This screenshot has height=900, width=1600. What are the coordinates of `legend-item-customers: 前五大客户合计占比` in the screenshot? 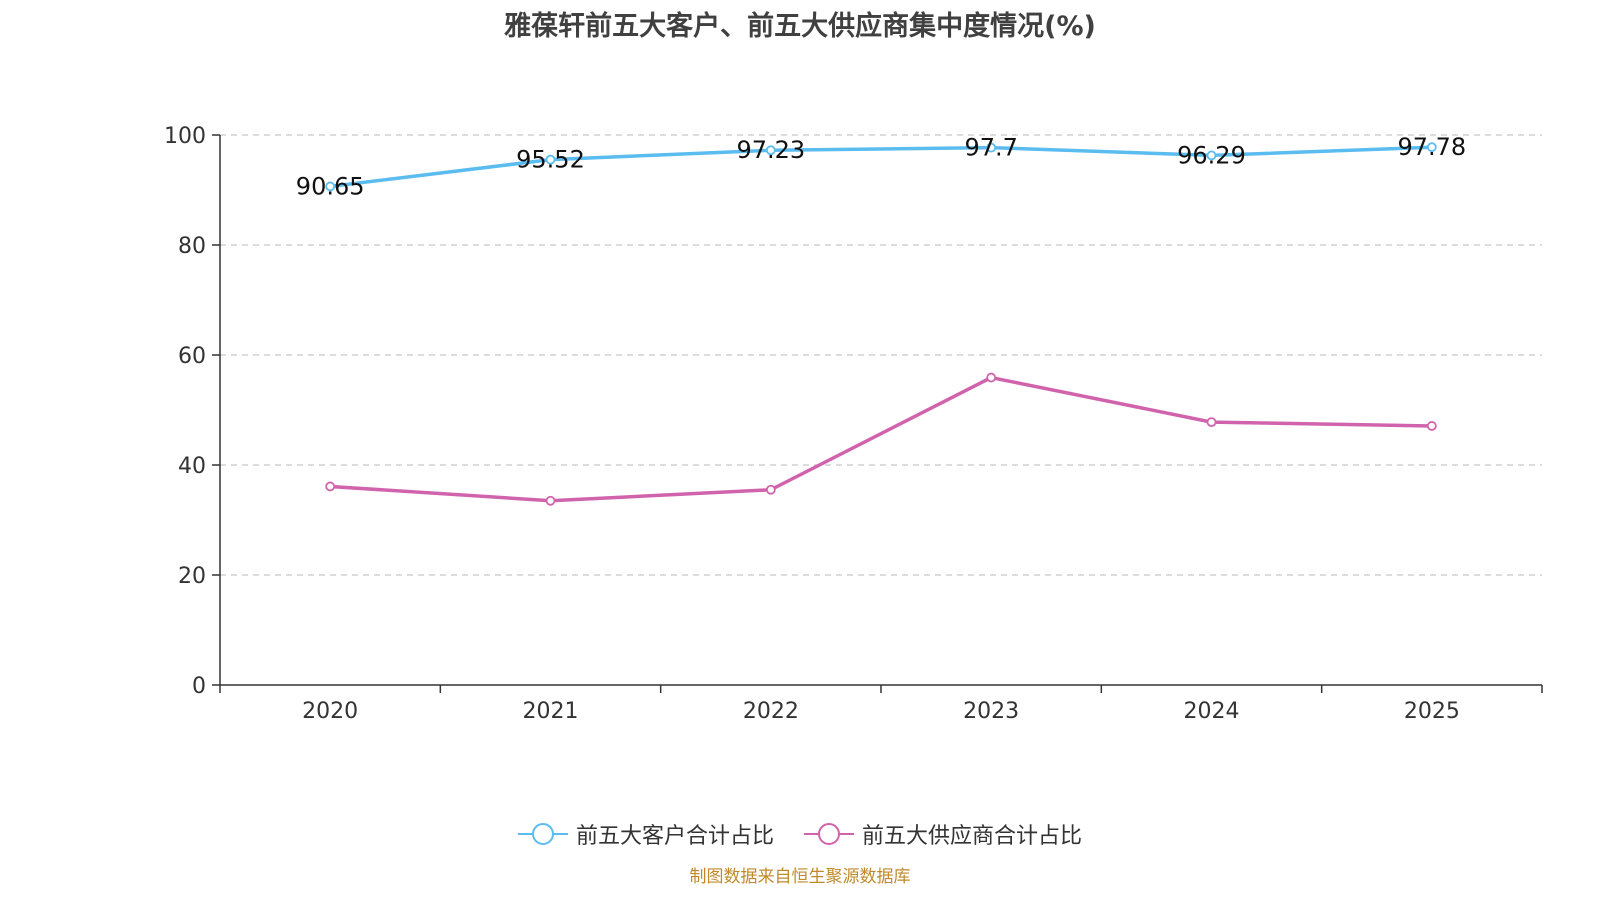 It's located at (645, 834).